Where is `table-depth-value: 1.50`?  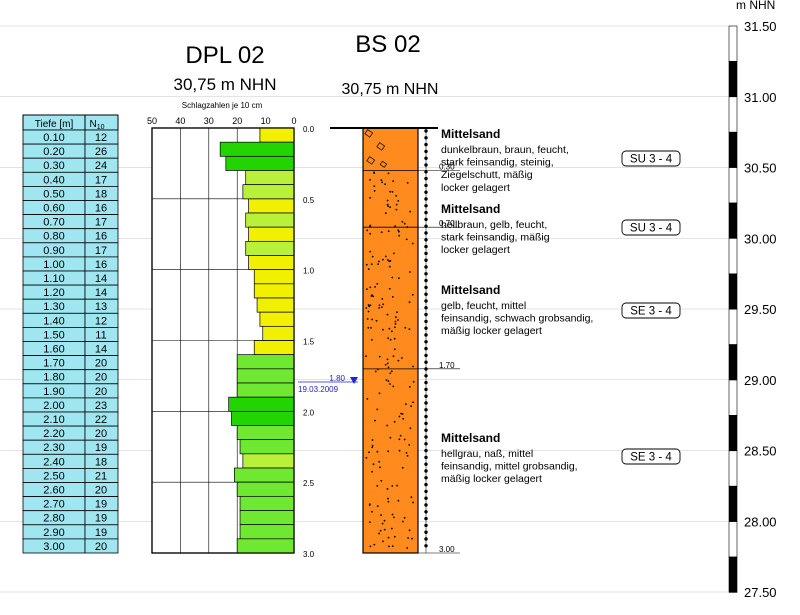 table-depth-value: 1.50 is located at coordinates (53, 335).